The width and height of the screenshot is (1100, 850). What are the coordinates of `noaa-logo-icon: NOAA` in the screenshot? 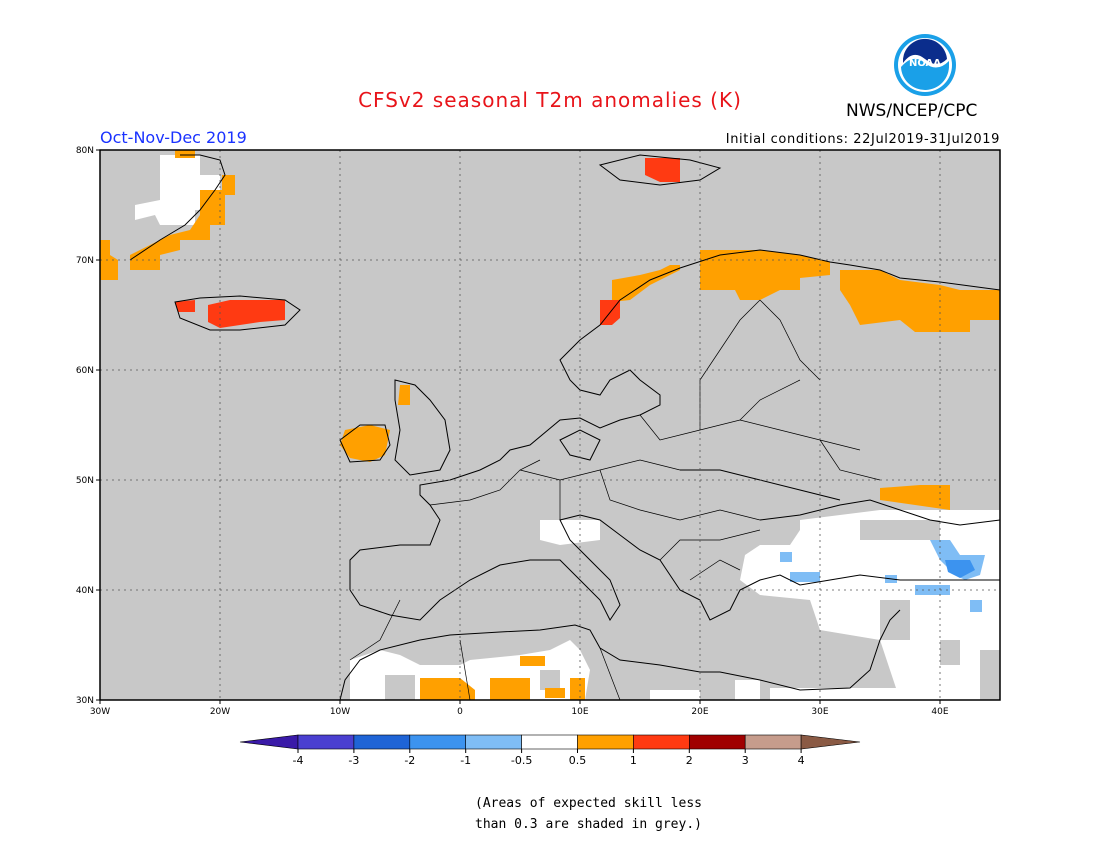 It's located at (925, 65).